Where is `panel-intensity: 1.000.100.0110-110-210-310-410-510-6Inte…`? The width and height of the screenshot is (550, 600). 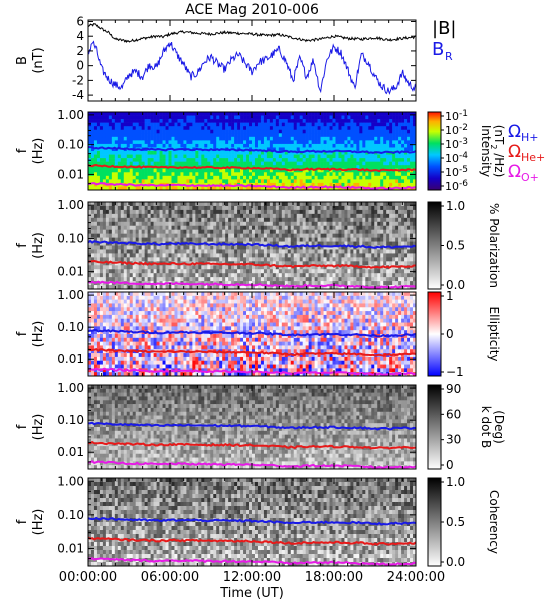
panel-intensity: 1.000.100.0110-110-210-310-410-510-6Inte… is located at coordinates (301, 150).